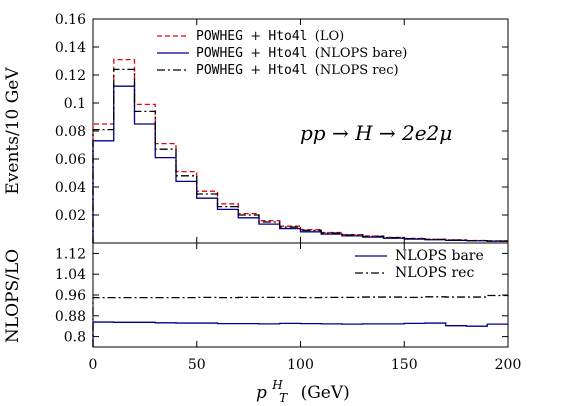 The height and width of the screenshot is (406, 581). Describe the element at coordinates (70, 160) in the screenshot. I see `y-tick-label: 0.06` at that location.